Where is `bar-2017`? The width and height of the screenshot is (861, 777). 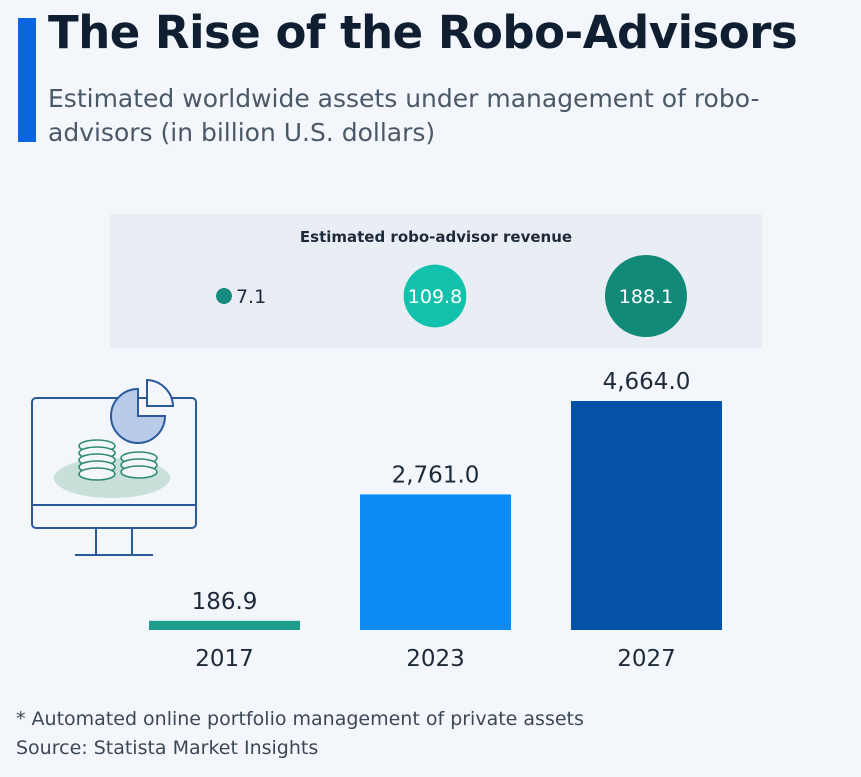 bar-2017 is located at coordinates (224, 625).